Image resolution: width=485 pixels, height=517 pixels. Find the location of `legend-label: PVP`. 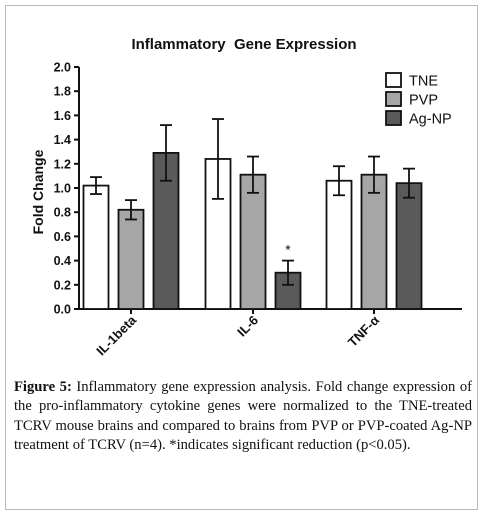

legend-label: PVP is located at coordinates (423, 101).